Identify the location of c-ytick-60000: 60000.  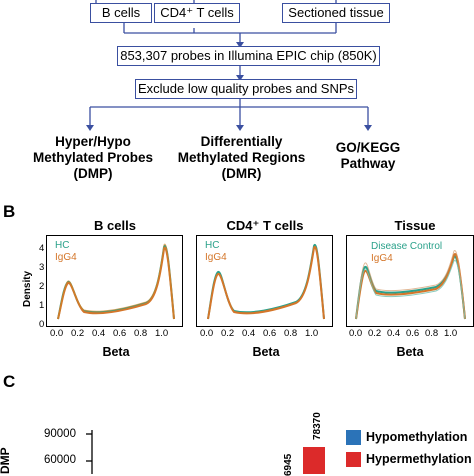
(60, 460).